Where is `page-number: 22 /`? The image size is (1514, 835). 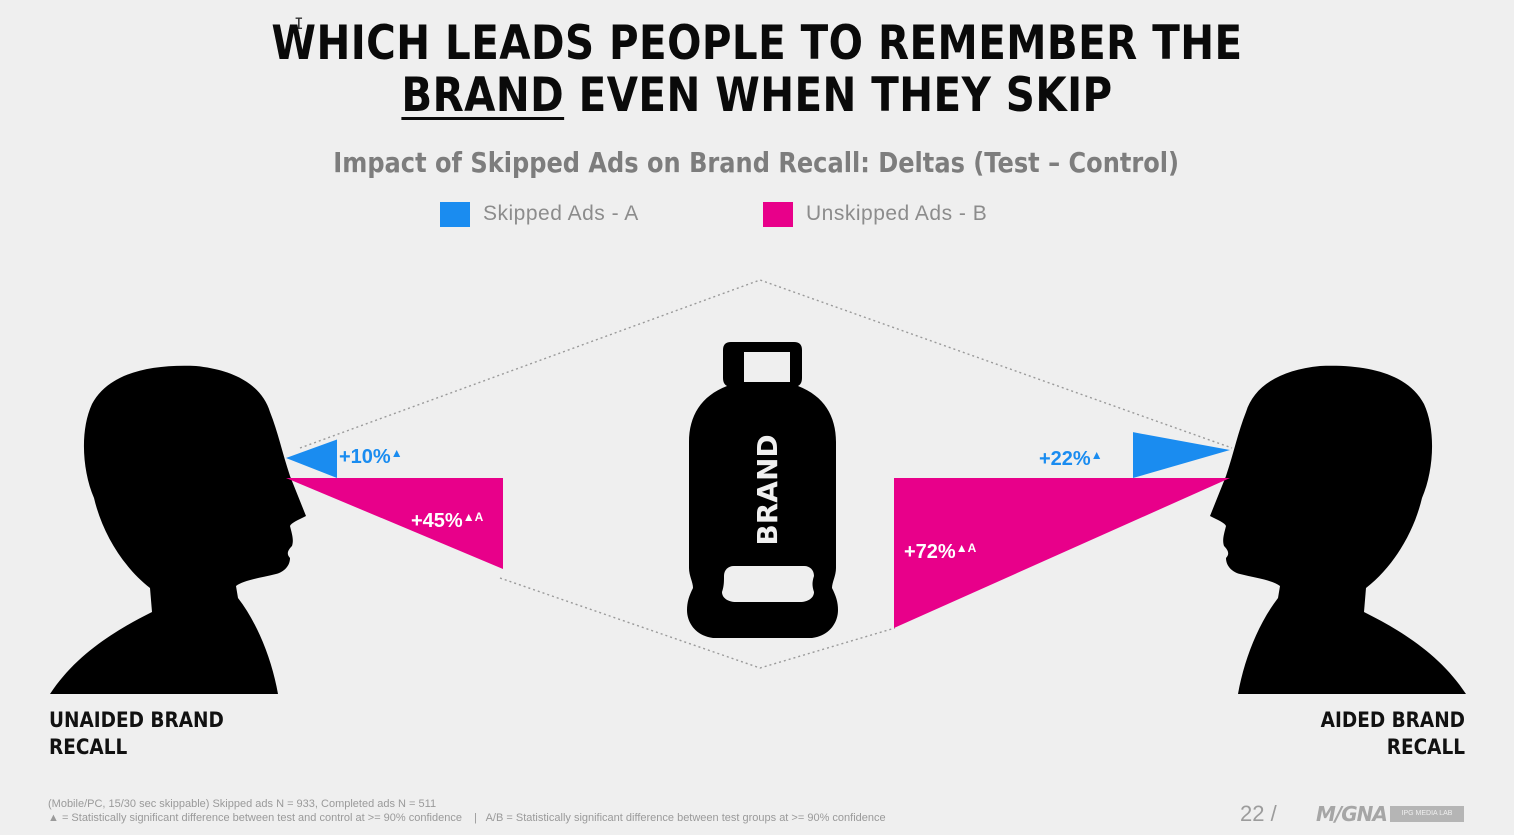
page-number: 22 / is located at coordinates (1258, 813).